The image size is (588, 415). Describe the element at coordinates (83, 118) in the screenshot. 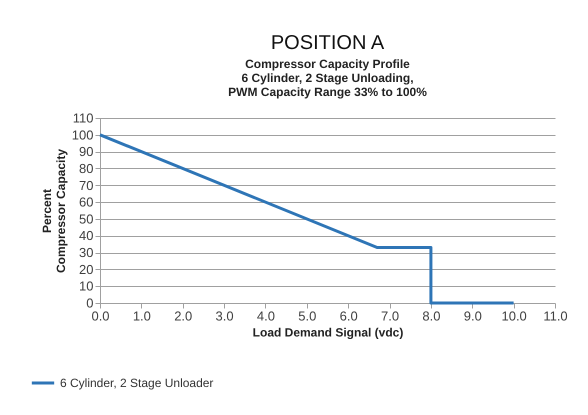

I see `y-tick-label: 110` at that location.